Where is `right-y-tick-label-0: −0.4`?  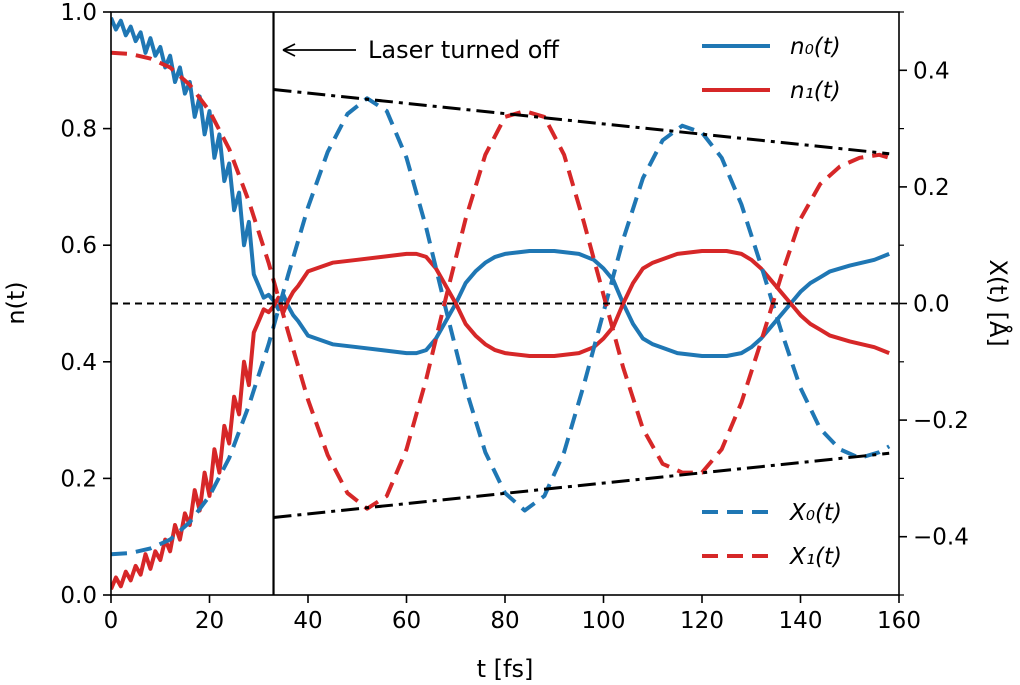
right-y-tick-label-0: −0.4 is located at coordinates (941, 538).